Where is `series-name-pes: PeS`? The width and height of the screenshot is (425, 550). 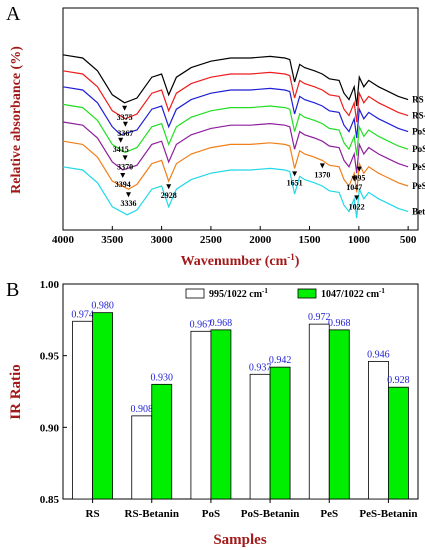 series-name-pes: PeS is located at coordinates (418, 167).